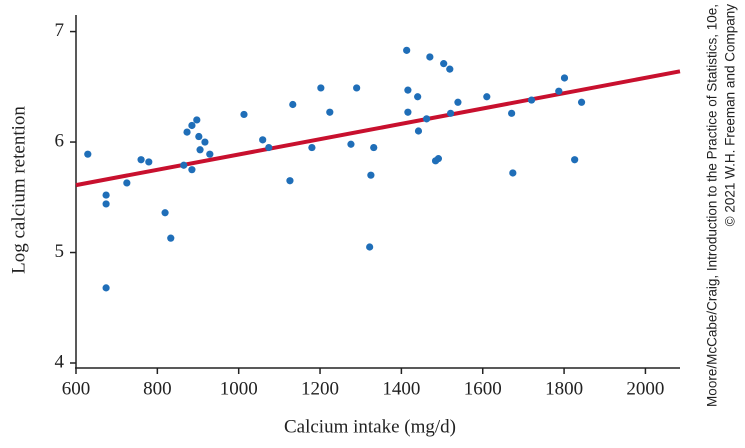 Image resolution: width=745 pixels, height=448 pixels. I want to click on y-axis-label: Log calcium retention, so click(18, 190).